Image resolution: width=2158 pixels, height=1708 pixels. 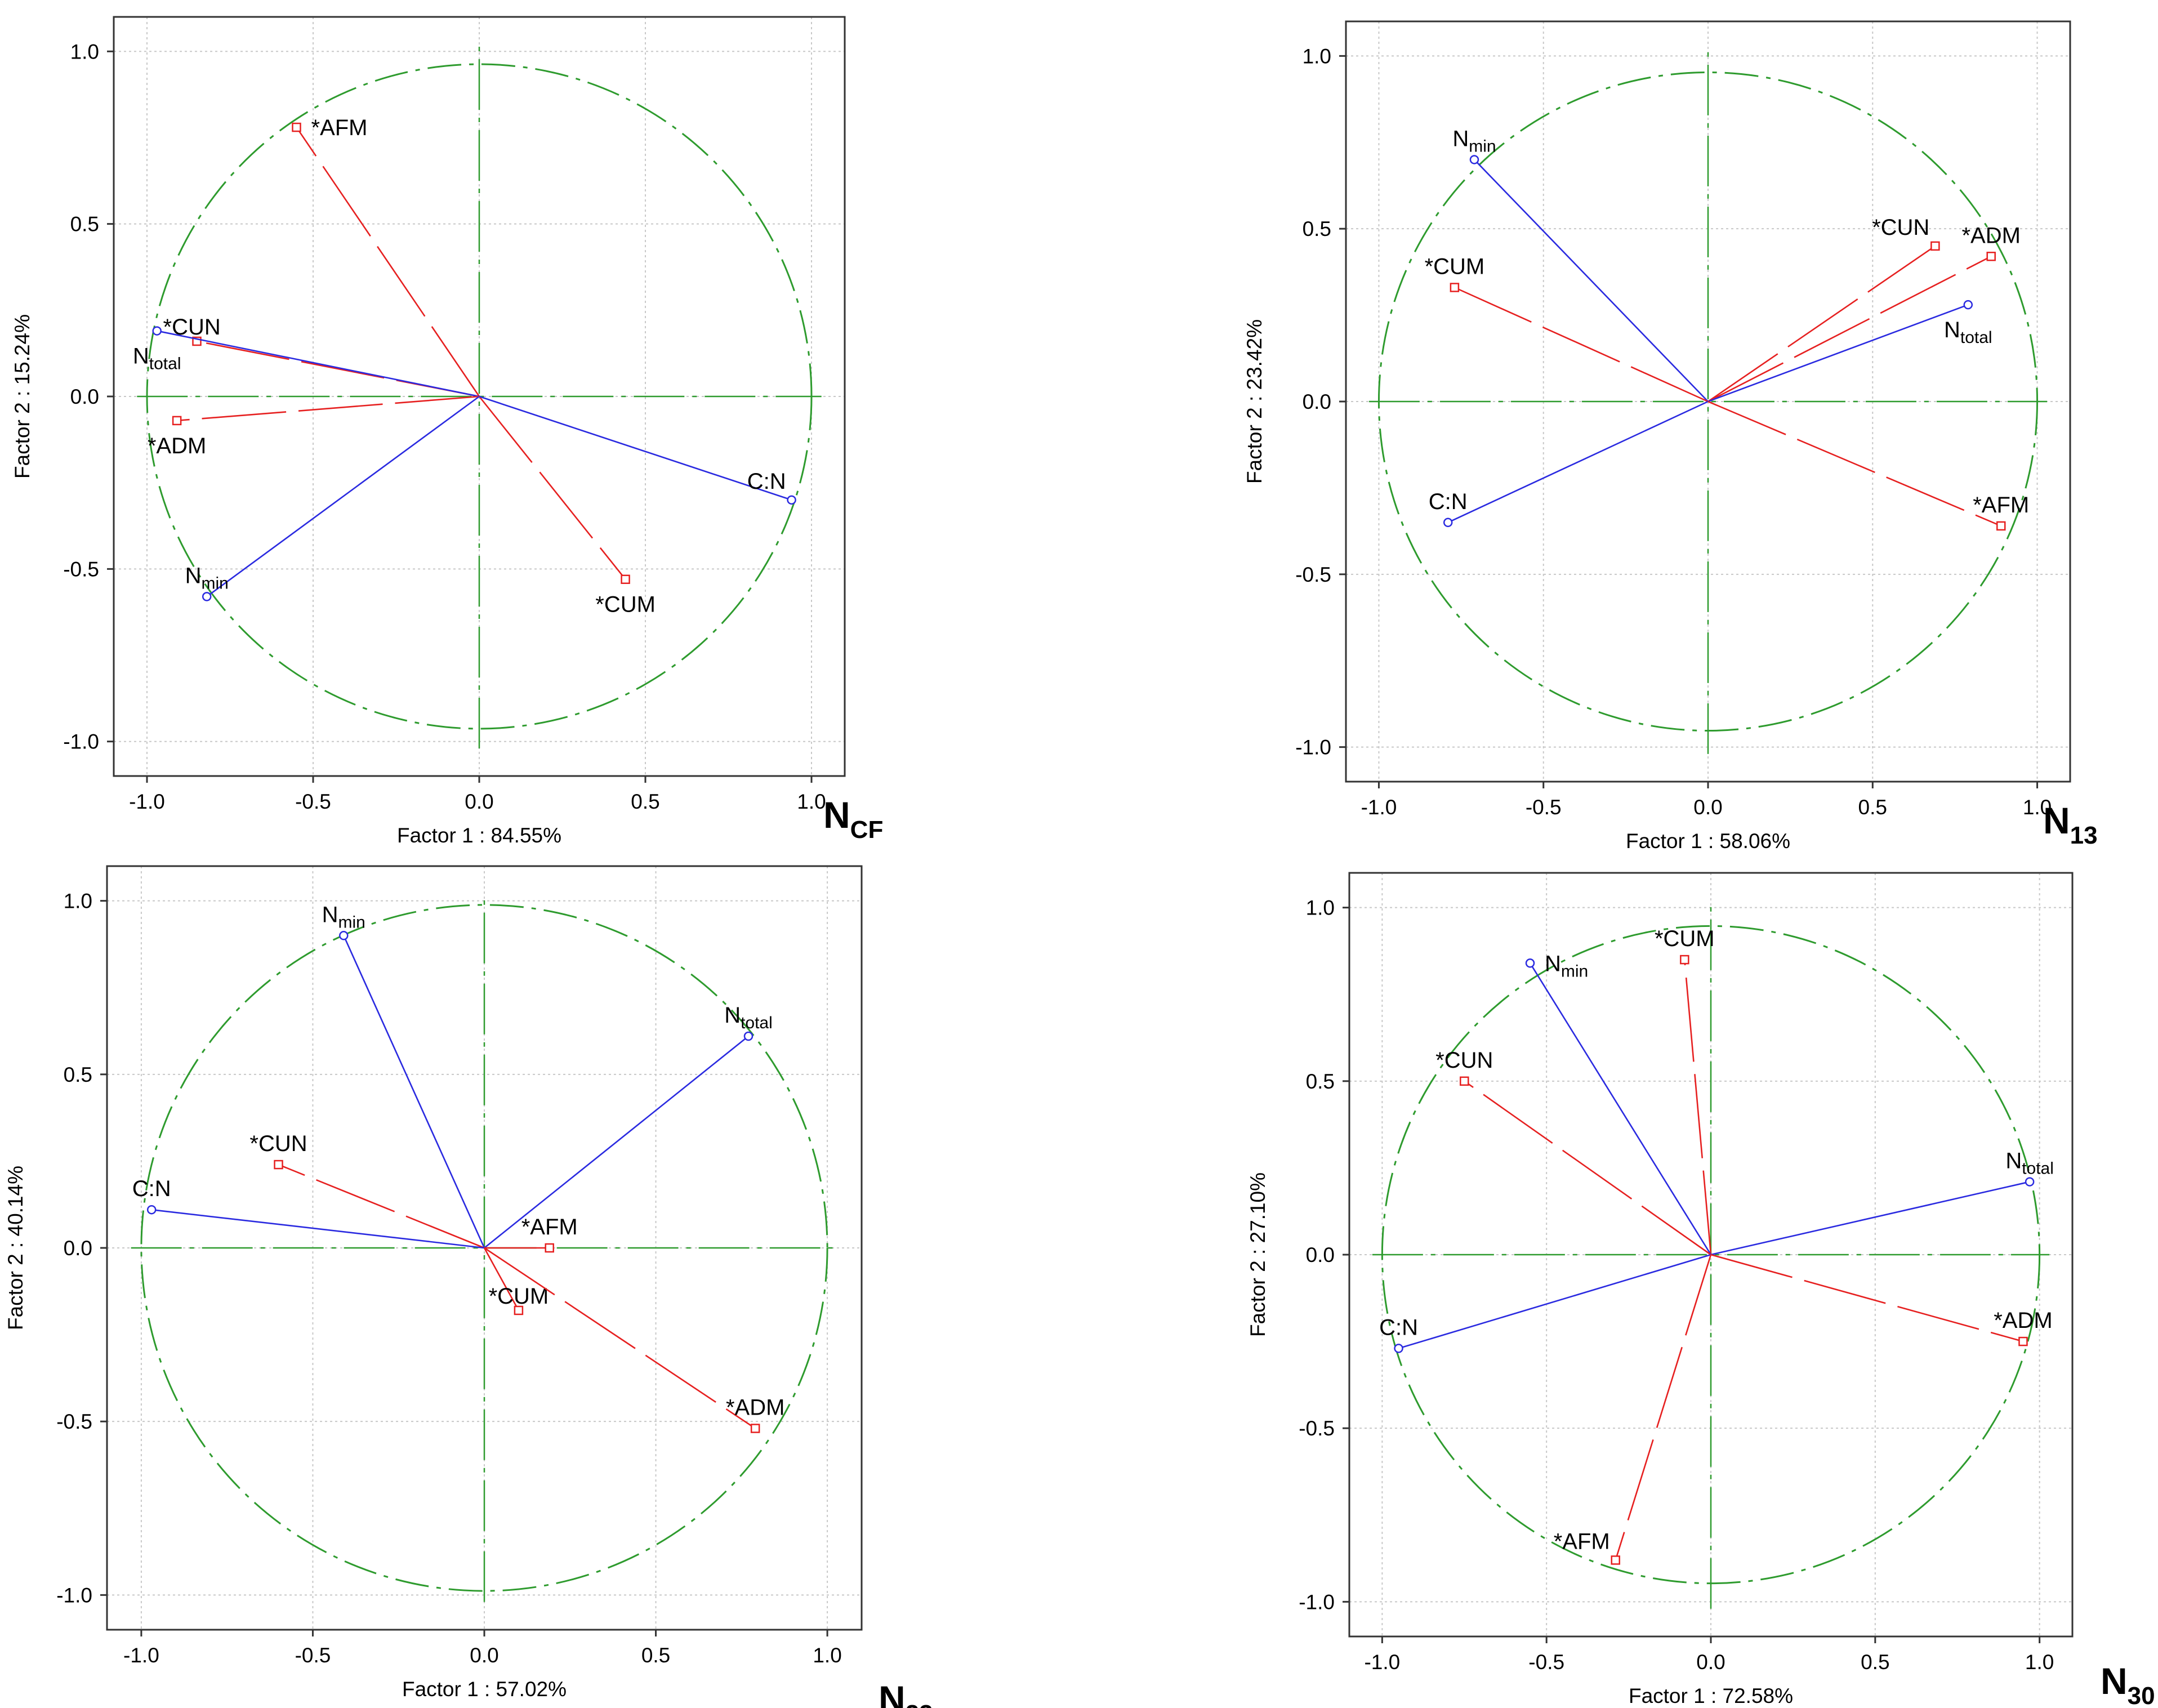 I want to click on panel-title: N23, so click(x=906, y=1693).